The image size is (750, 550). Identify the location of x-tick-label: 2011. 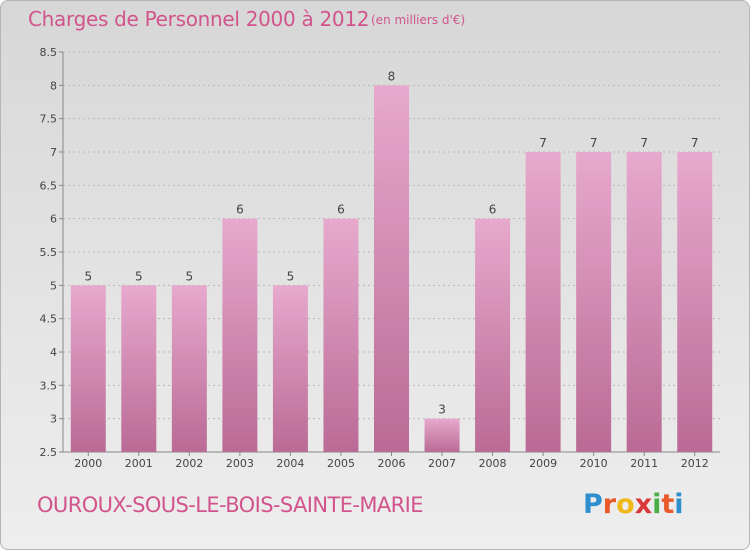
(644, 463).